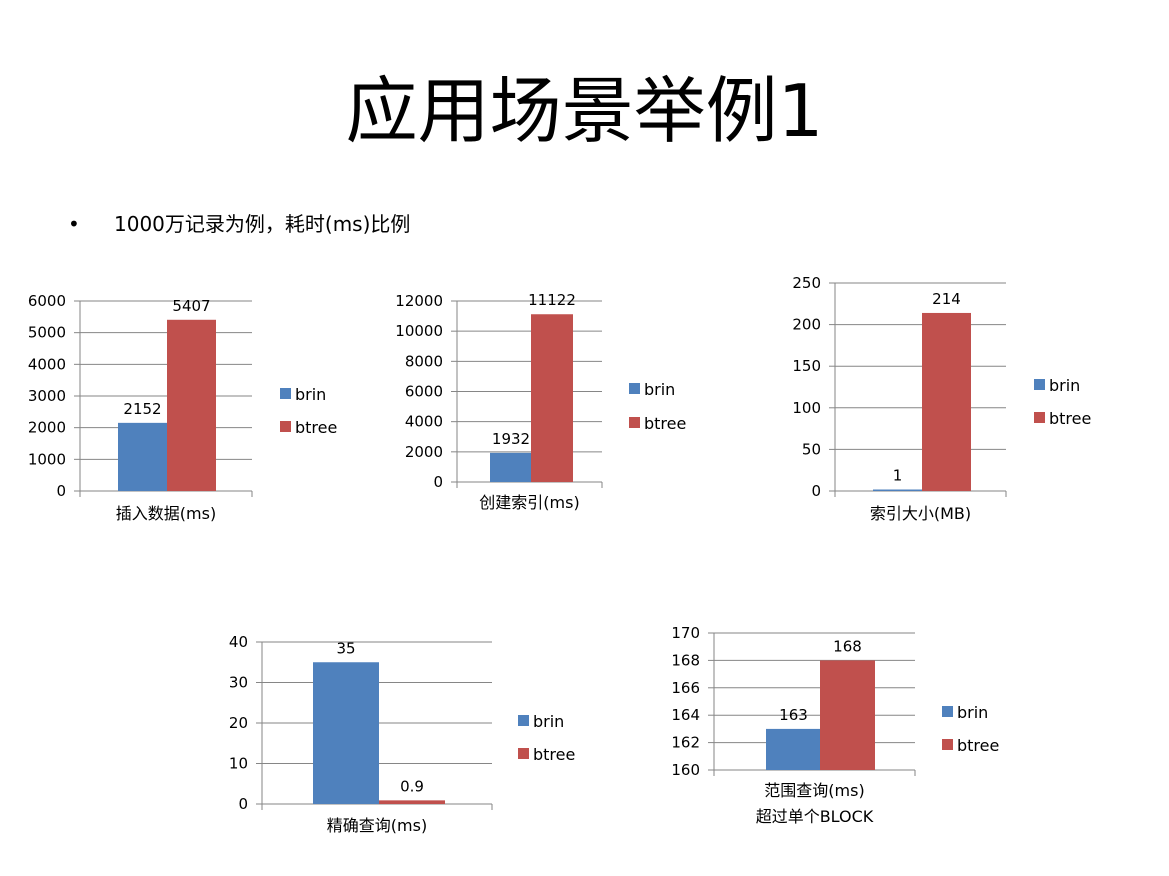 The image size is (1169, 876). What do you see at coordinates (345, 648) in the screenshot?
I see `data-label-brin: 35` at bounding box center [345, 648].